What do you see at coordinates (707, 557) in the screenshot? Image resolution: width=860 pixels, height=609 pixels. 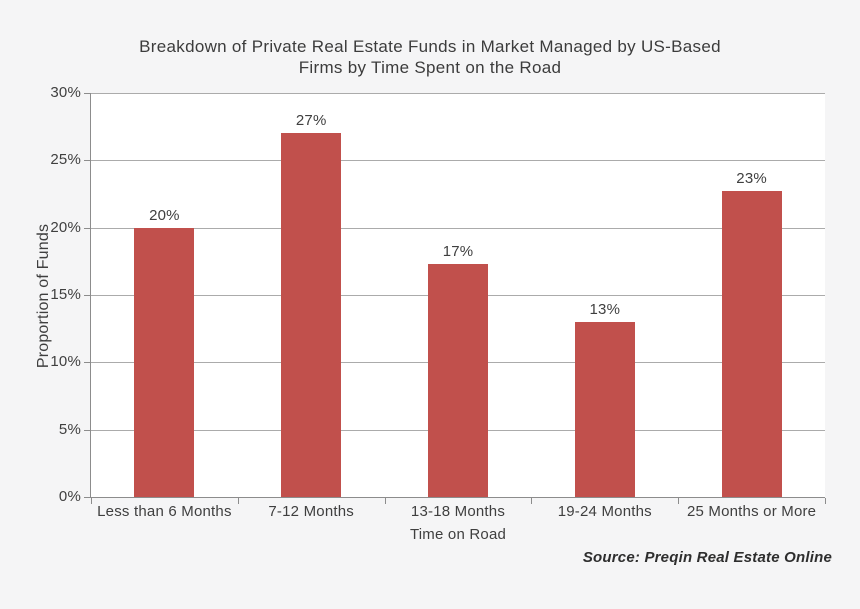 I see `source-text: Source: Preqin Real Estate Online` at bounding box center [707, 557].